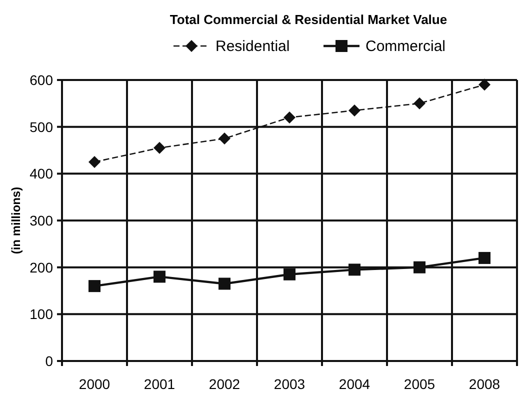 The image size is (527, 406). What do you see at coordinates (354, 384) in the screenshot?
I see `x-tick-label: 2004` at bounding box center [354, 384].